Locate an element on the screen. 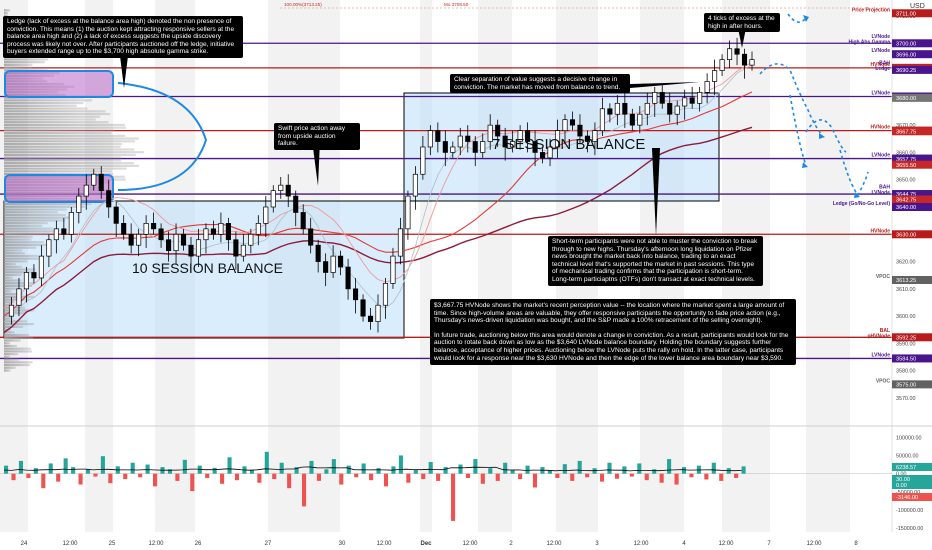 This screenshot has width=932, height=550. indicator-value-label: 30.00 is located at coordinates (903, 480).